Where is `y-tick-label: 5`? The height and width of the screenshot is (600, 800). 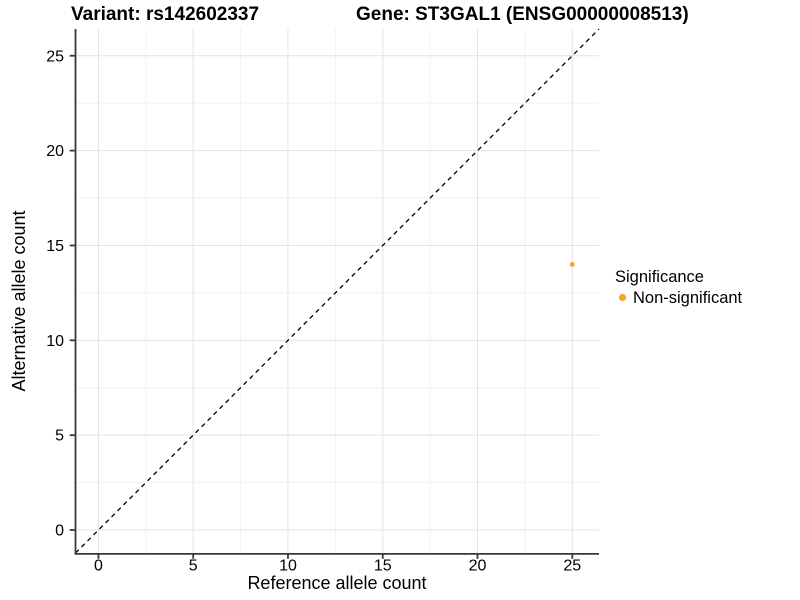
y-tick-label: 5 is located at coordinates (59, 436).